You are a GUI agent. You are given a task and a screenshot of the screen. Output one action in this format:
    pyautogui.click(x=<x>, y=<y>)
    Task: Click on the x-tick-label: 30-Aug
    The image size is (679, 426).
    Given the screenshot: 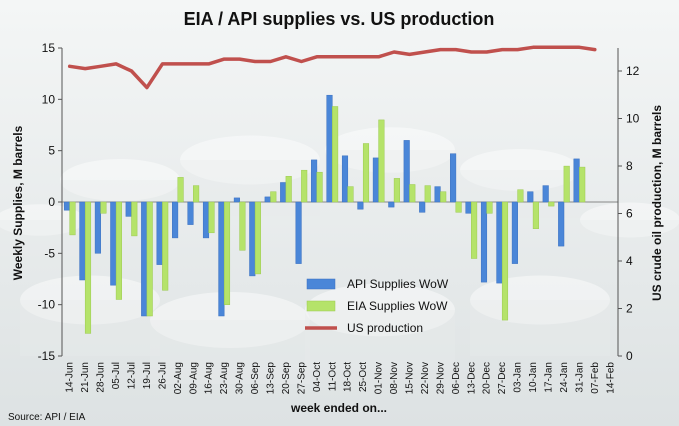 What is the action you would take?
    pyautogui.click(x=240, y=378)
    